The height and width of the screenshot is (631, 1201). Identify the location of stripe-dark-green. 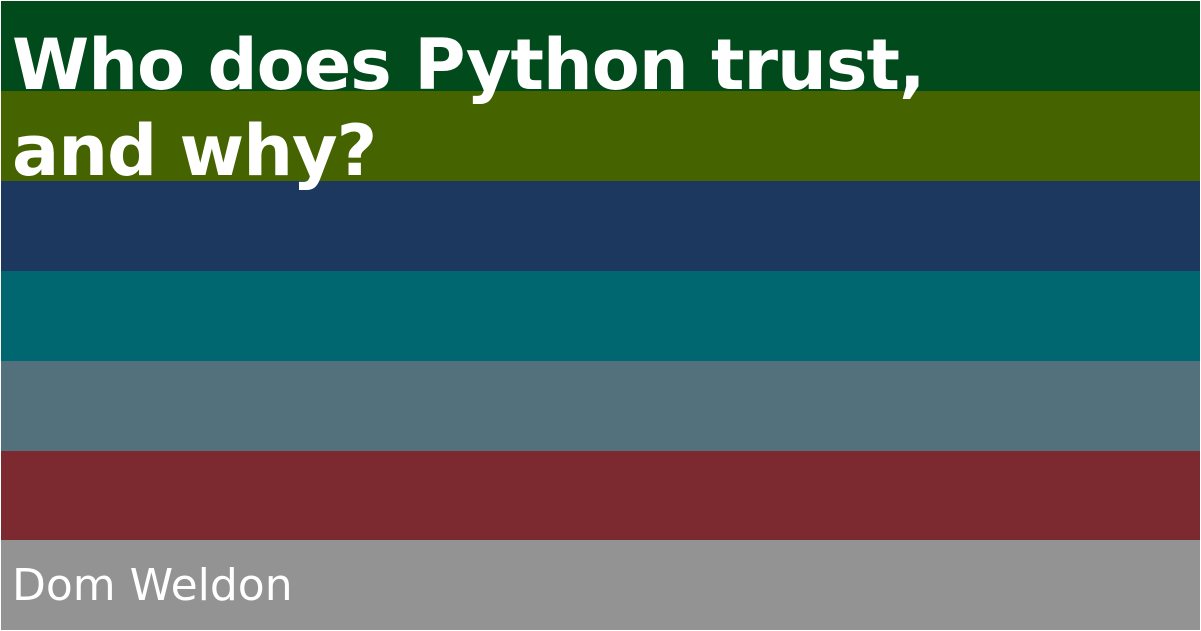
(600, 46).